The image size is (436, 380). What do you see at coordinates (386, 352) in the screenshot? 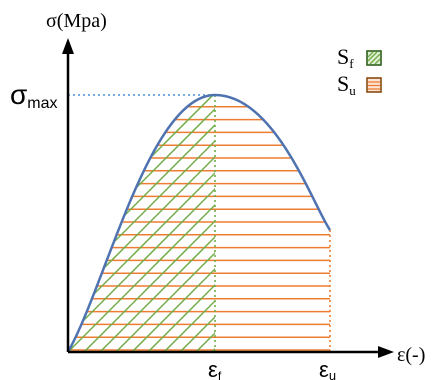
I see `x-axis-arrow-icon` at bounding box center [386, 352].